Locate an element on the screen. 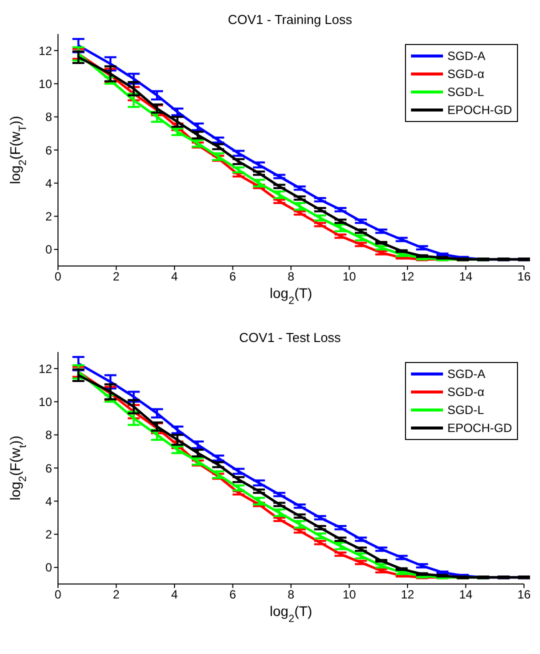 The width and height of the screenshot is (540, 654). chart-title: COV1 - Test Loss is located at coordinates (290, 337).